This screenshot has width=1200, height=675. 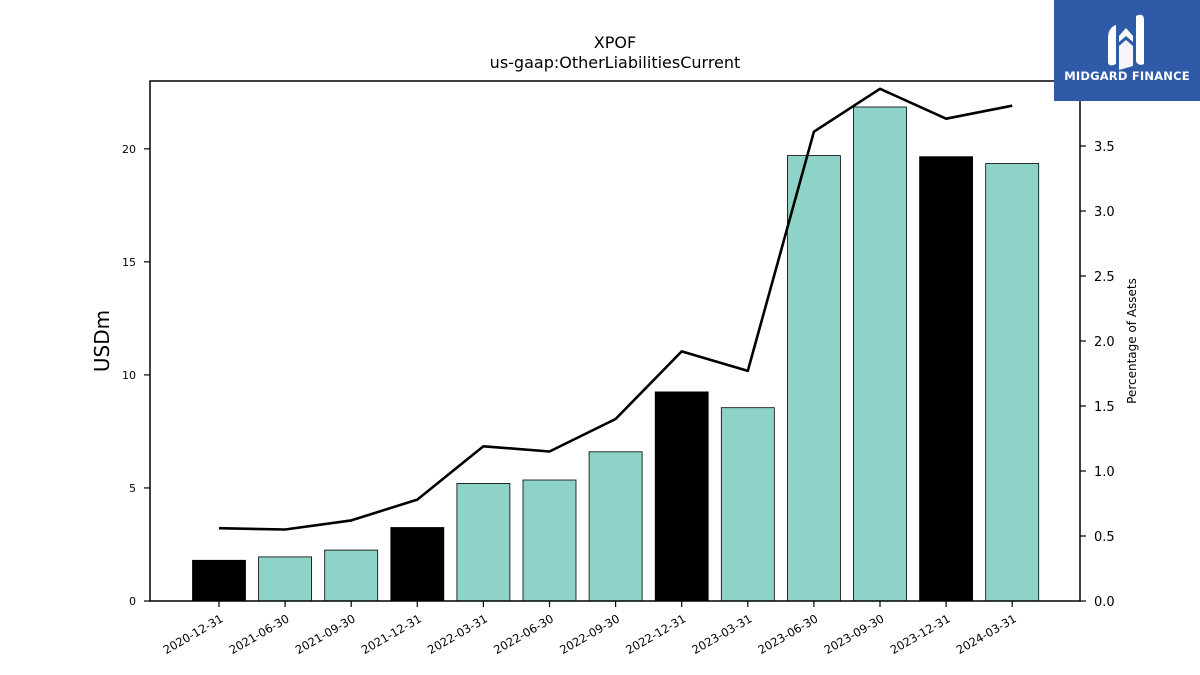 I want to click on x-tick-label: 2022-09-30, so click(x=589, y=634).